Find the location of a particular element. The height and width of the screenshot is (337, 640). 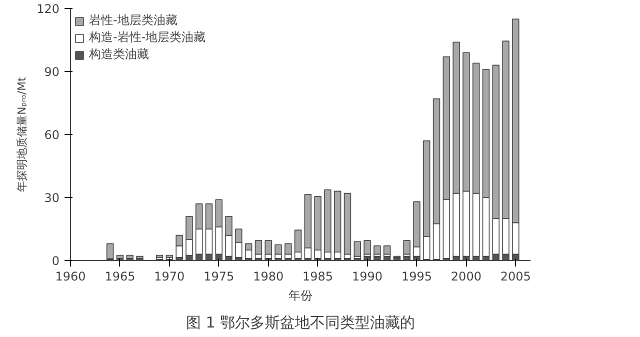

x-tick-label: 1985 is located at coordinates (318, 277).